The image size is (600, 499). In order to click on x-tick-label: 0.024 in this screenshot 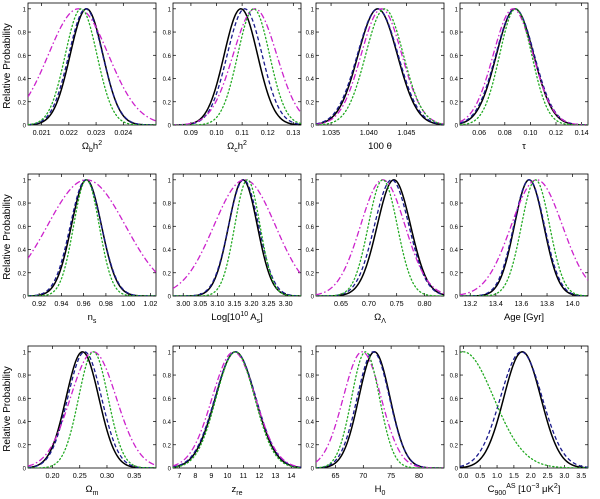, I will do `click(123, 132)`.